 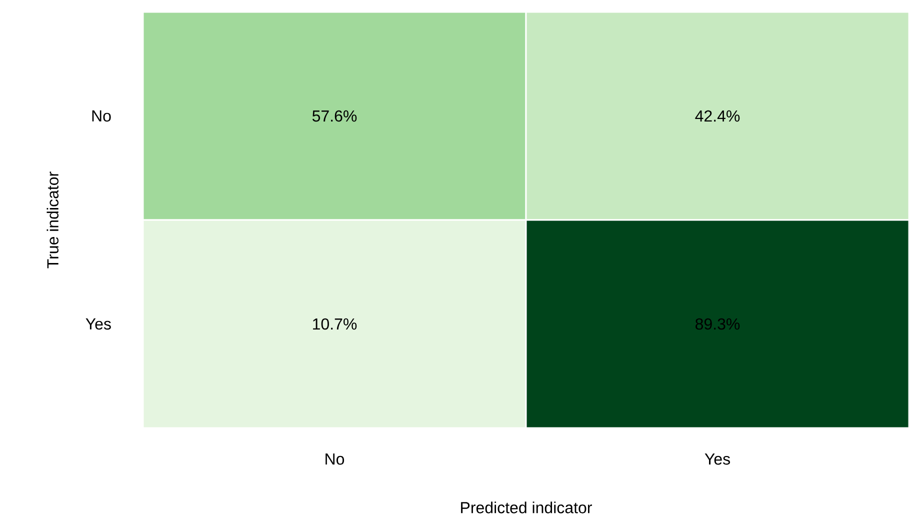 I want to click on x-axis-title: Predicted indicator, so click(x=526, y=508).